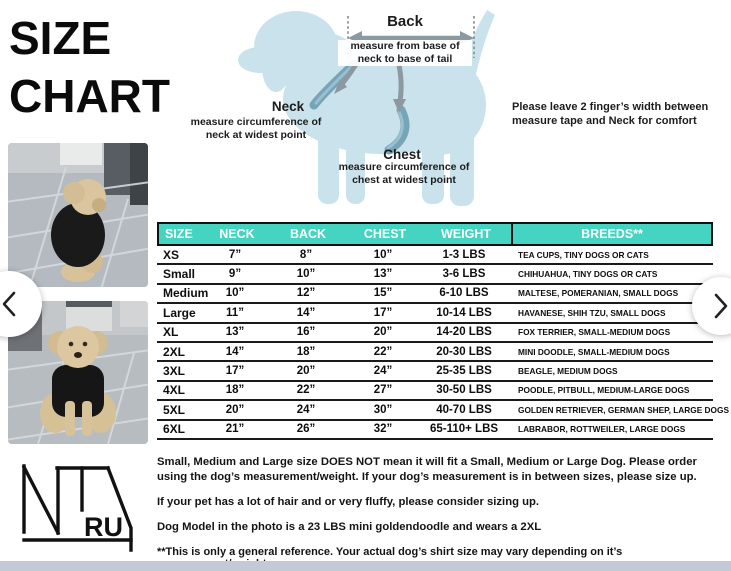  Describe the element at coordinates (235, 390) in the screenshot. I see `cell-neck: 18”` at that location.